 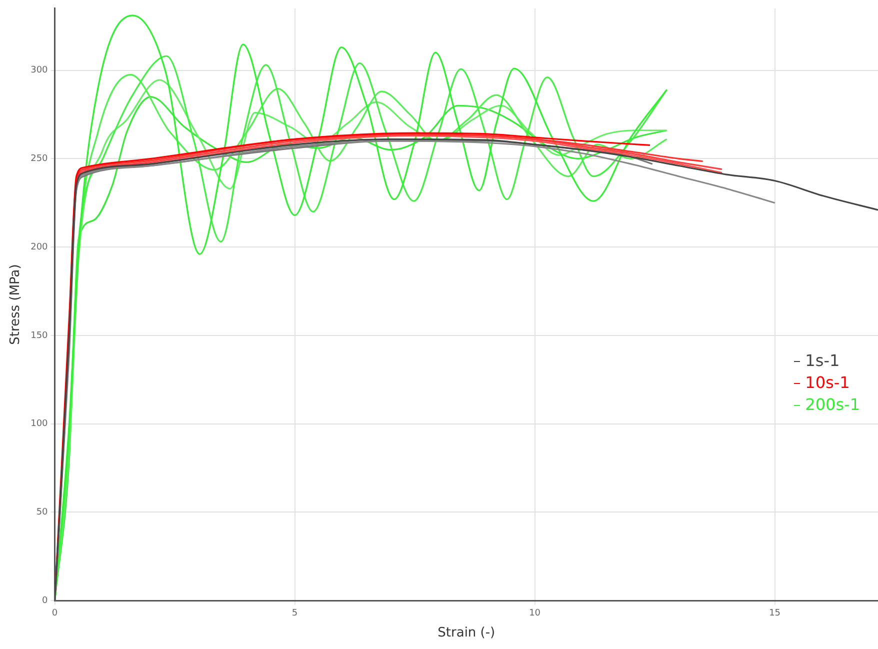 What do you see at coordinates (45, 601) in the screenshot?
I see `y-tick-label: 0` at bounding box center [45, 601].